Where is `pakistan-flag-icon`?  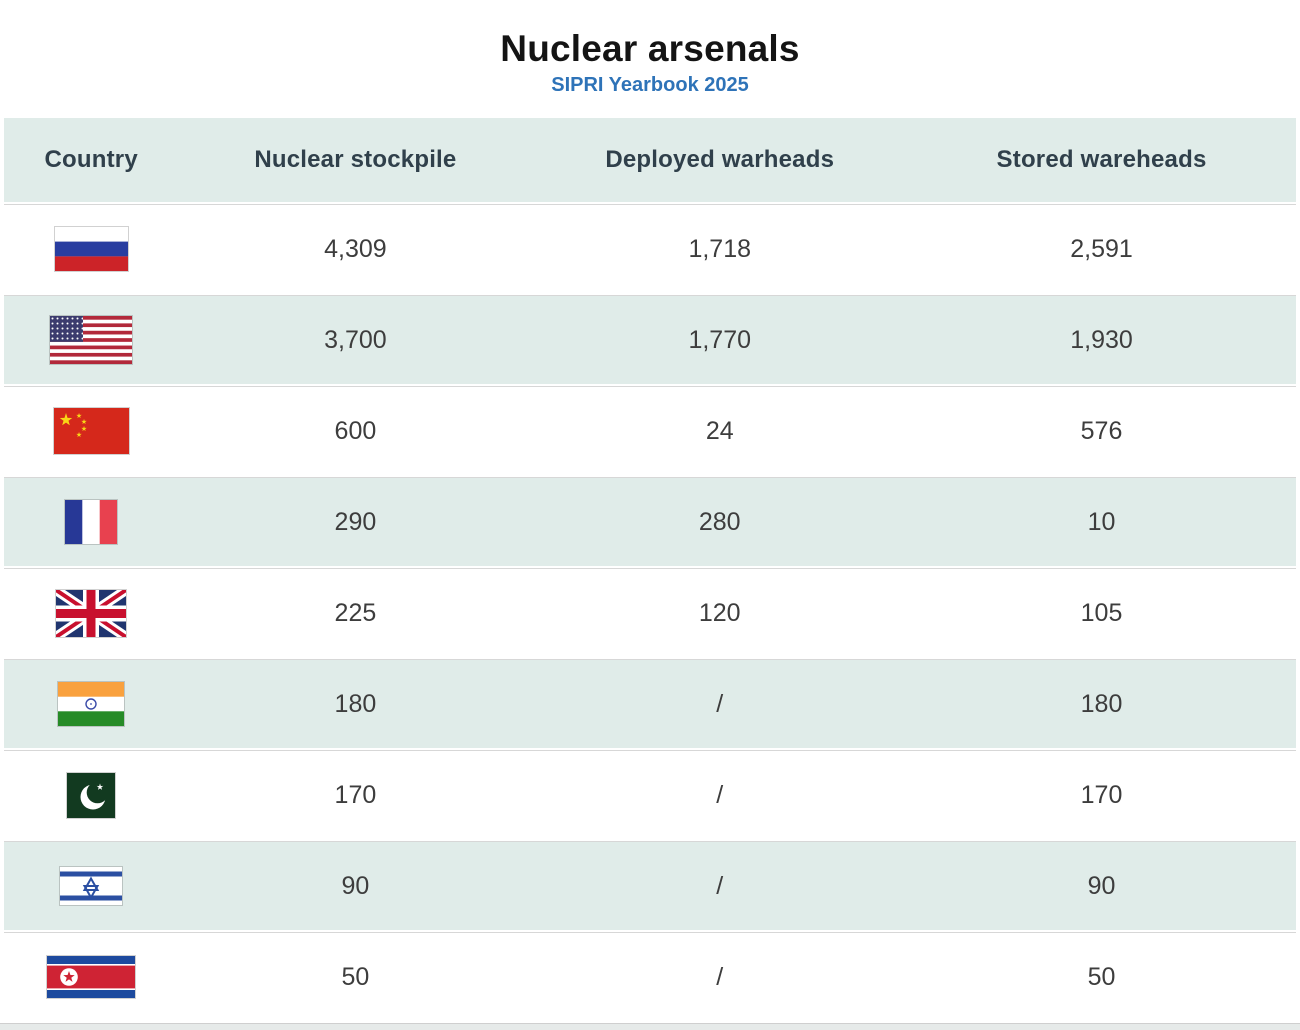 pakistan-flag-icon is located at coordinates (91, 795).